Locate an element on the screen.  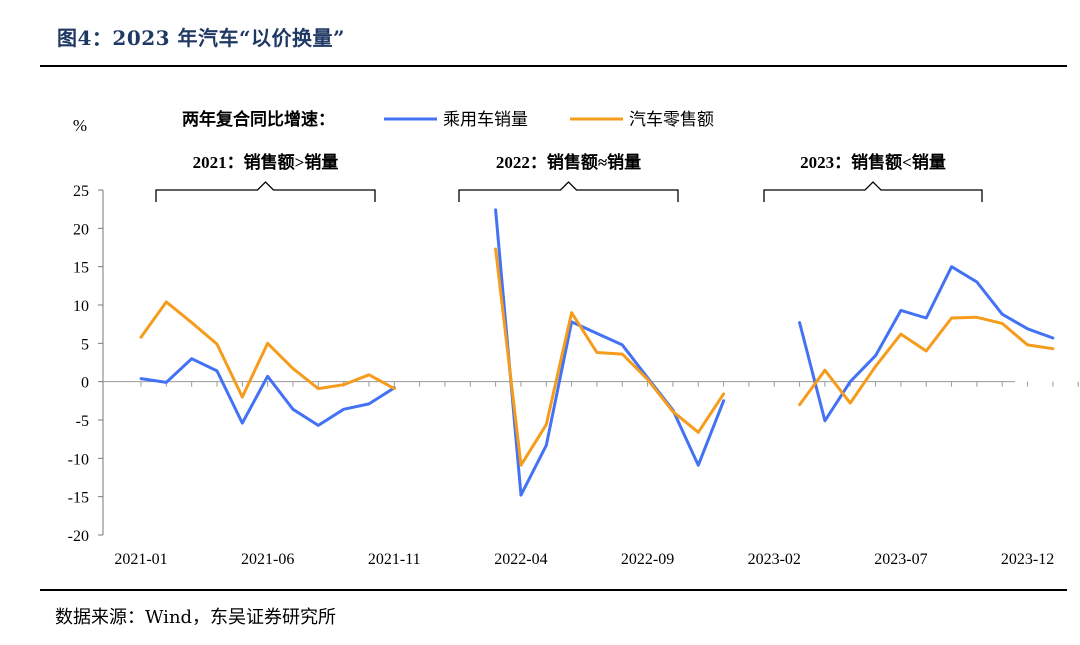
y-tick-label: 10 is located at coordinates (81, 306).